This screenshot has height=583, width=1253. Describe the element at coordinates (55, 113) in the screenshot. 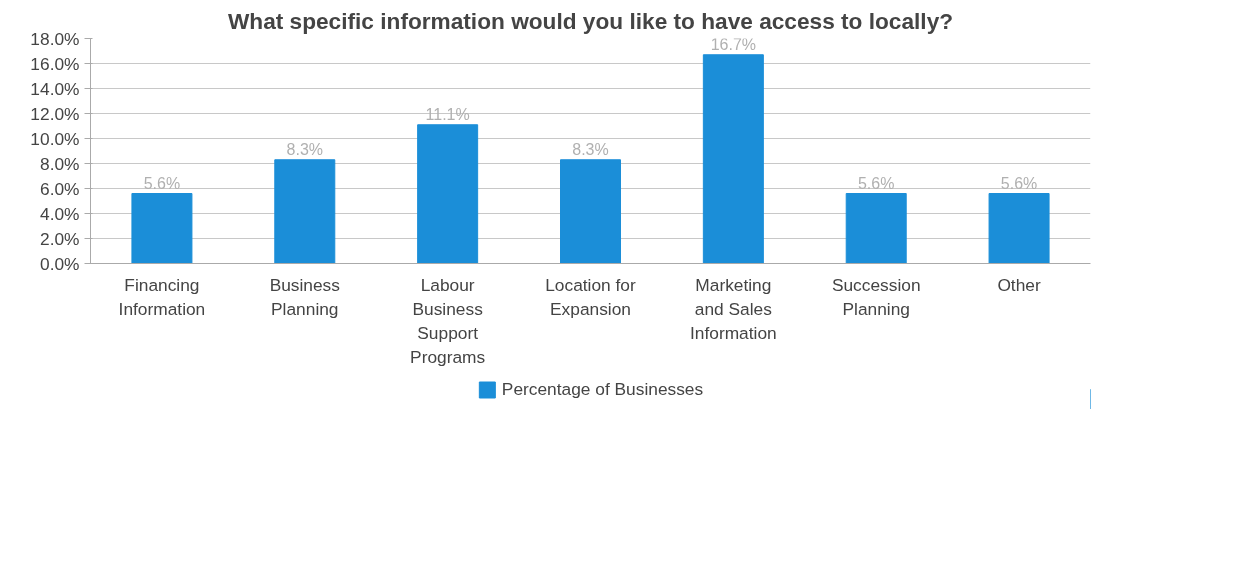

I see `y-tick-label: 12.0%` at that location.